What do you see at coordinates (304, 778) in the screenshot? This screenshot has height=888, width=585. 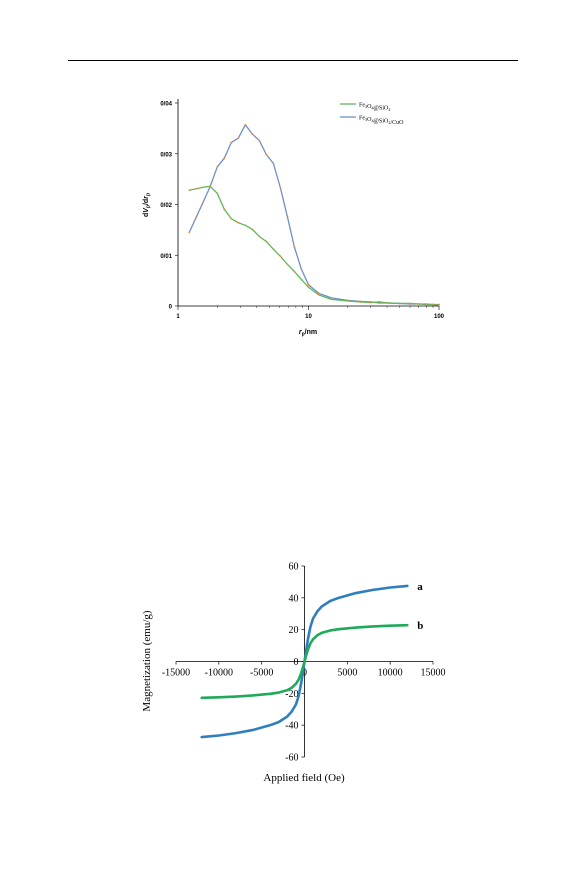 I see `x-axis-title-2: Applied field (Oe)` at bounding box center [304, 778].